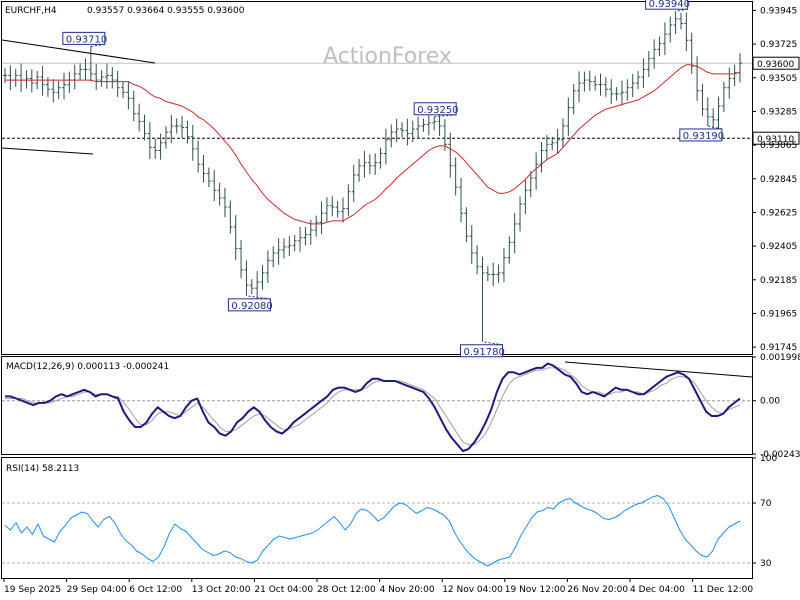 The image size is (800, 600). I want to click on price-tag-label: 0.91780, so click(483, 352).